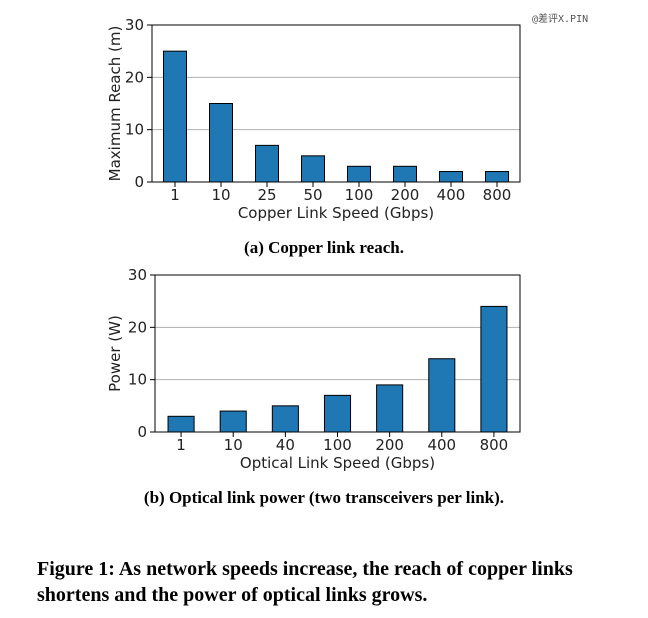  Describe the element at coordinates (324, 247) in the screenshot. I see `chart-a-subcaption: (a) Copper link reach.` at that location.